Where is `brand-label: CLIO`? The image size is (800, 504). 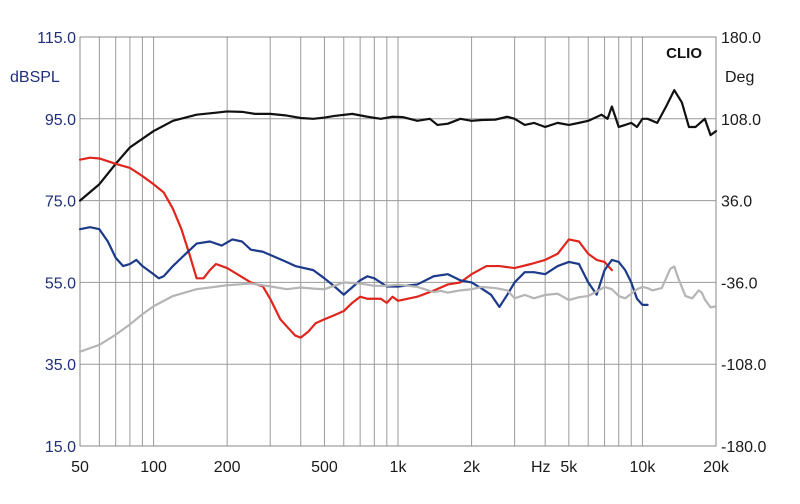 brand-label: CLIO is located at coordinates (684, 53).